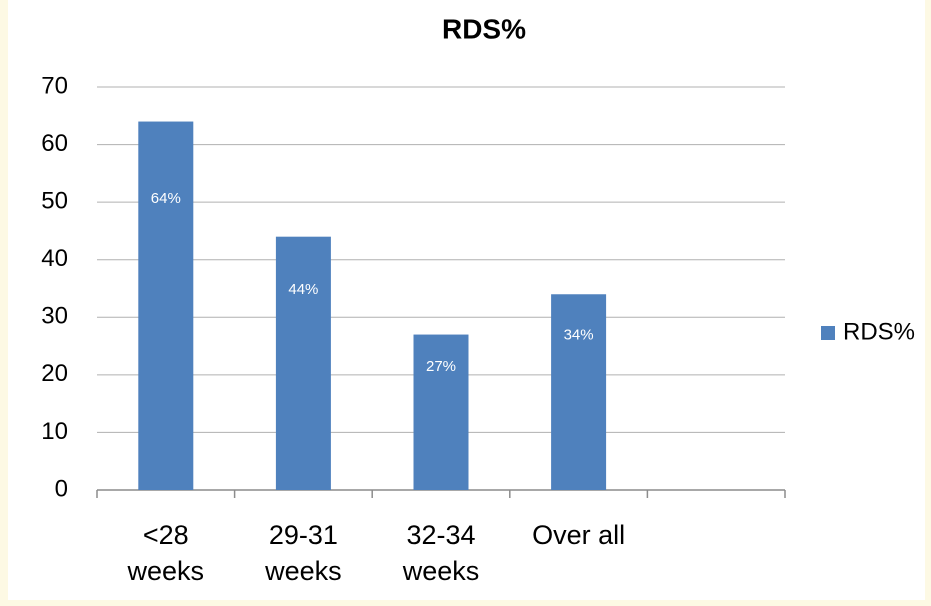 The width and height of the screenshot is (931, 606). I want to click on y-tick-label: 20, so click(54, 373).